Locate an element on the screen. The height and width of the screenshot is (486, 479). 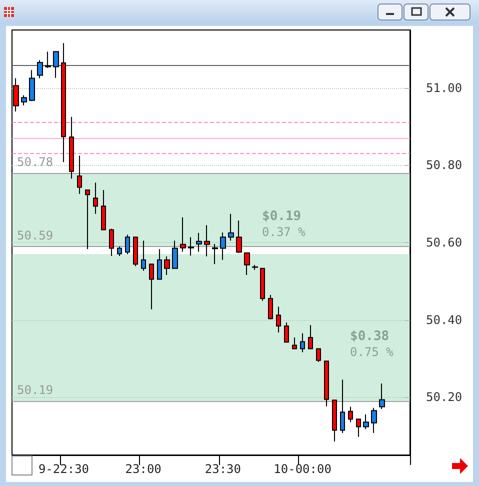
y-tick-label: 50.80 is located at coordinates (444, 165).